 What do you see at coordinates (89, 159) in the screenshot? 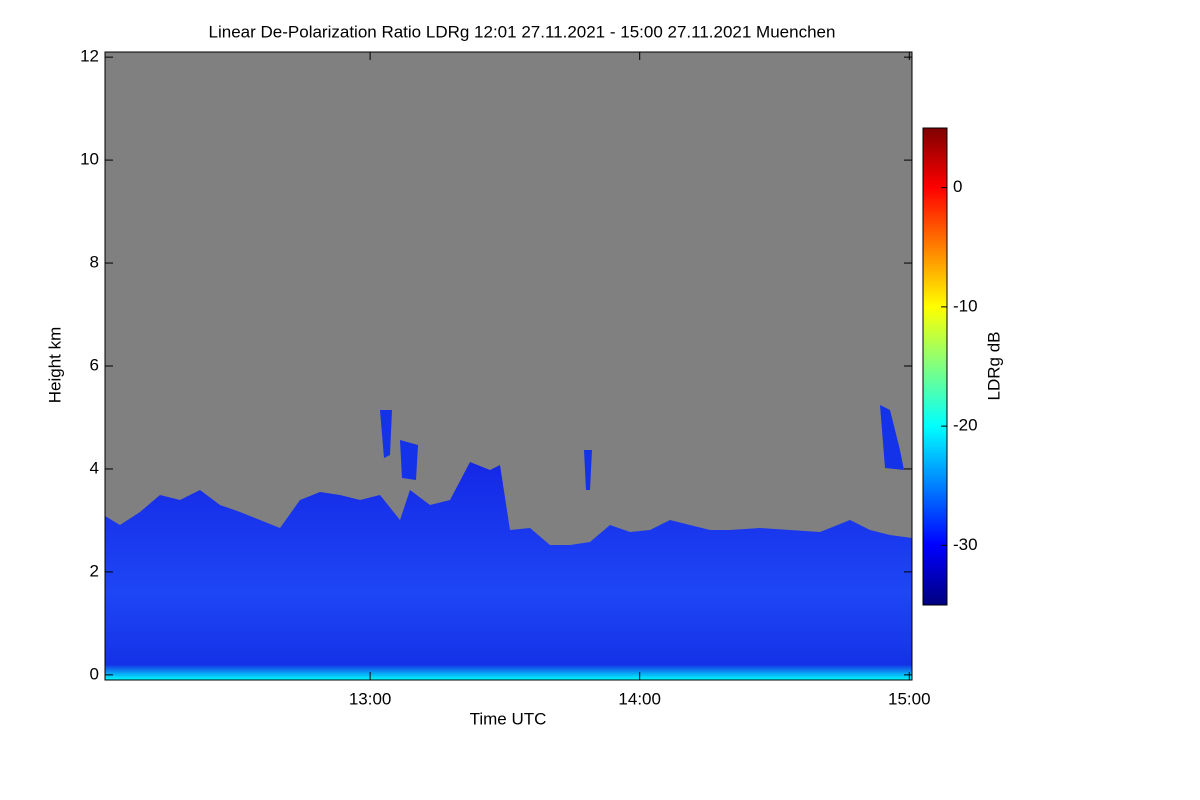
I see `y-tick-label: 10` at bounding box center [89, 159].